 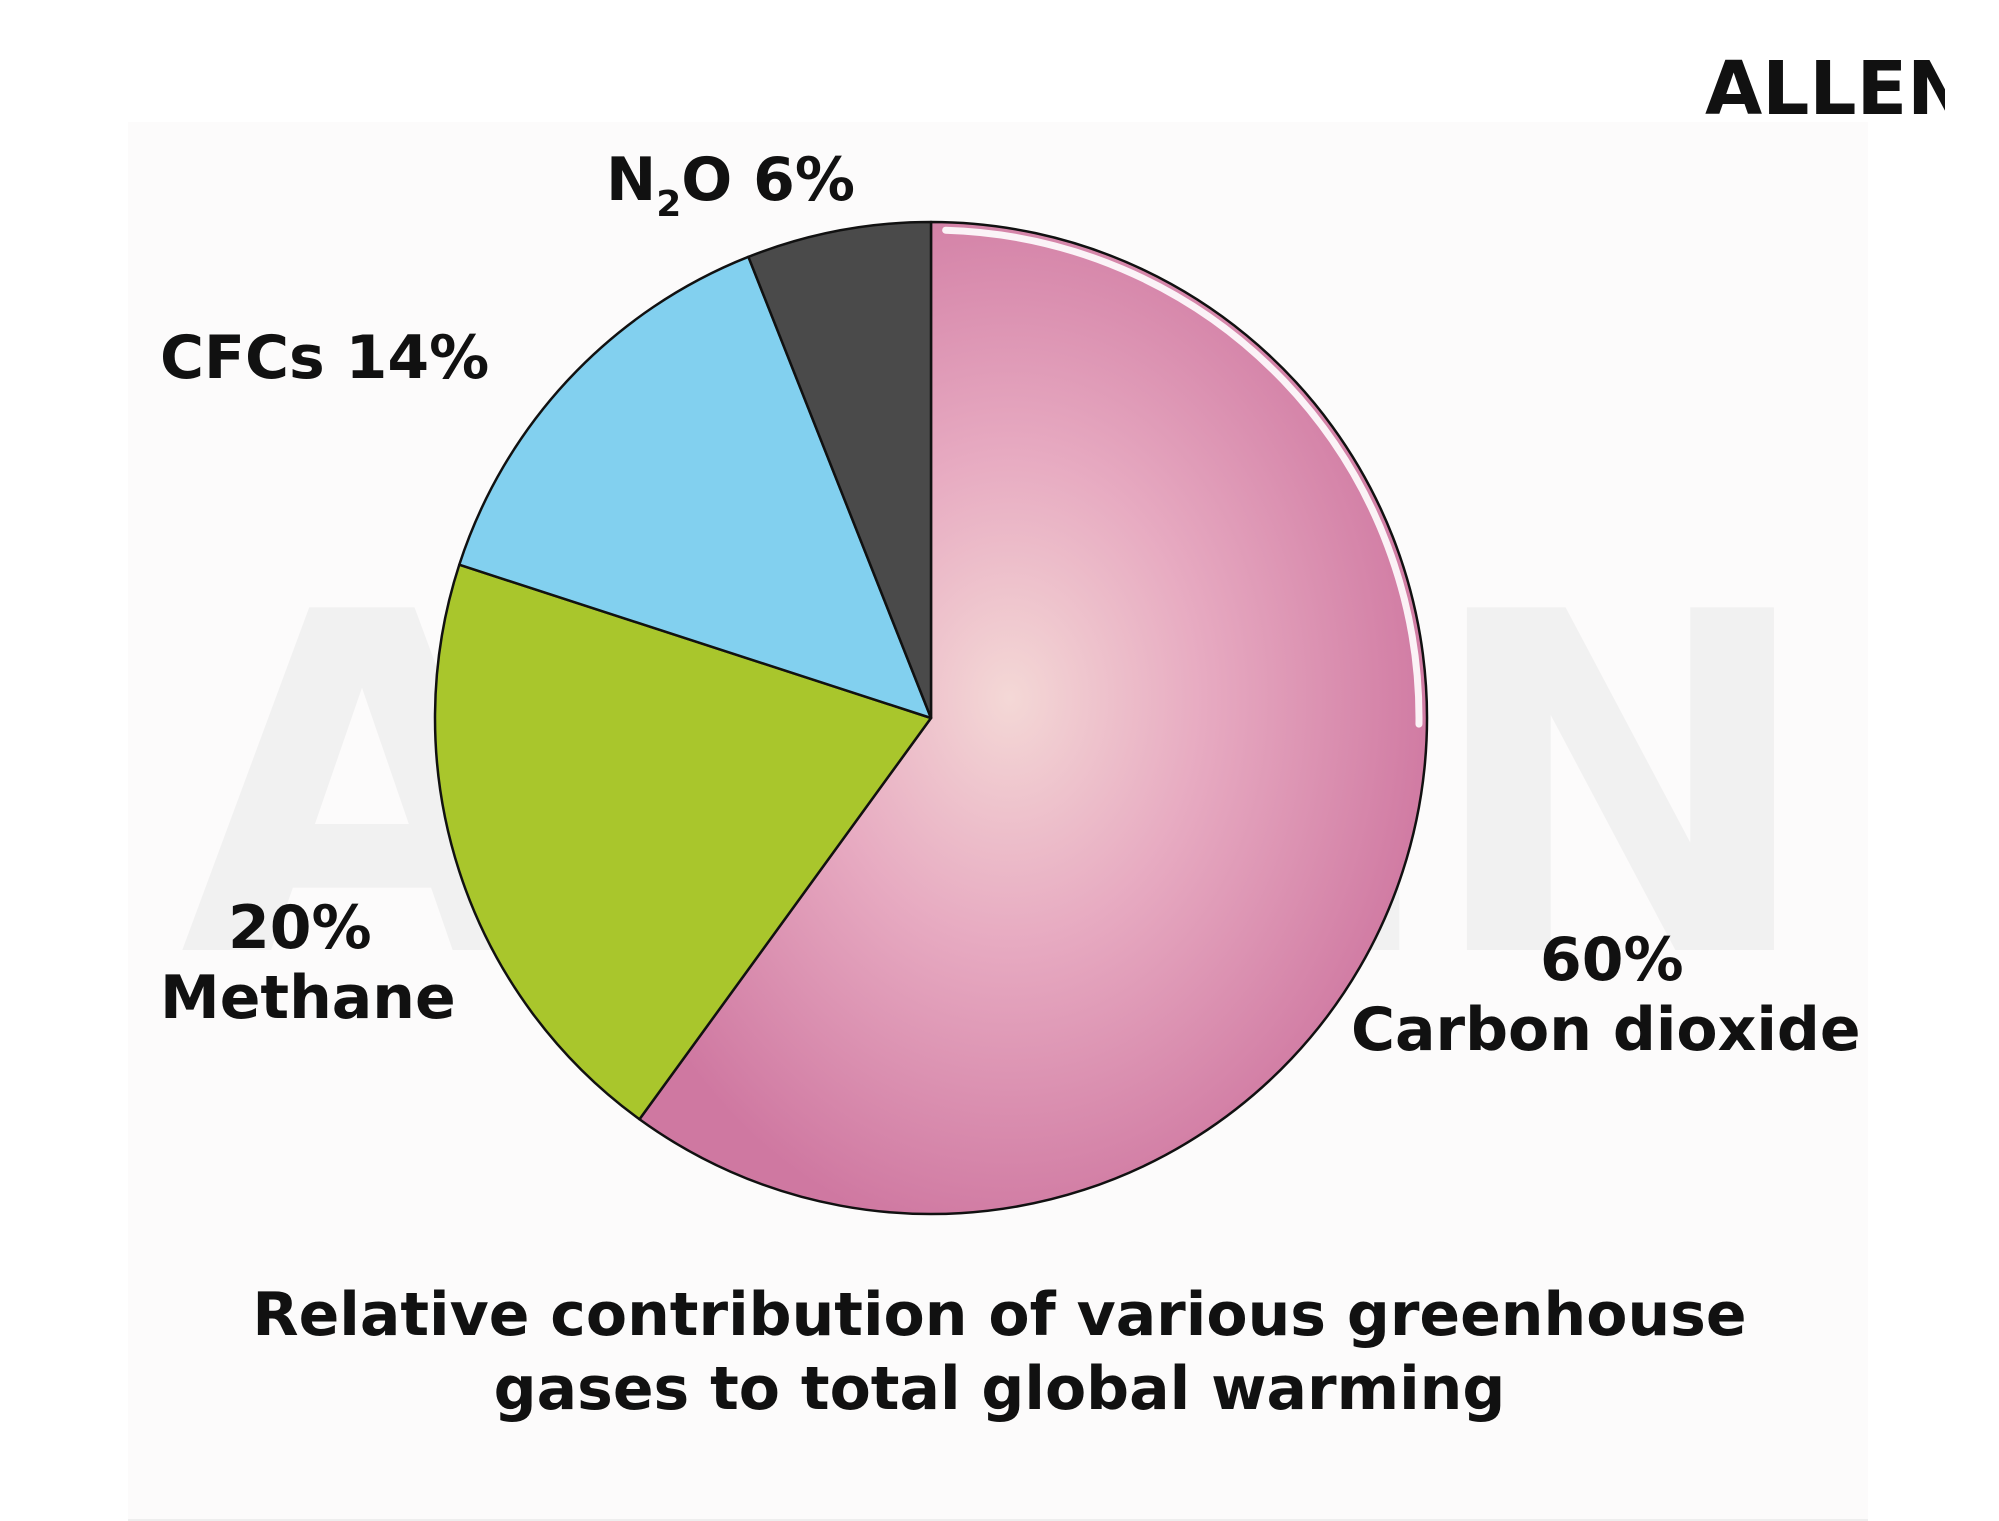 What do you see at coordinates (1182, 477) in the screenshot?
I see `gloss-highlight` at bounding box center [1182, 477].